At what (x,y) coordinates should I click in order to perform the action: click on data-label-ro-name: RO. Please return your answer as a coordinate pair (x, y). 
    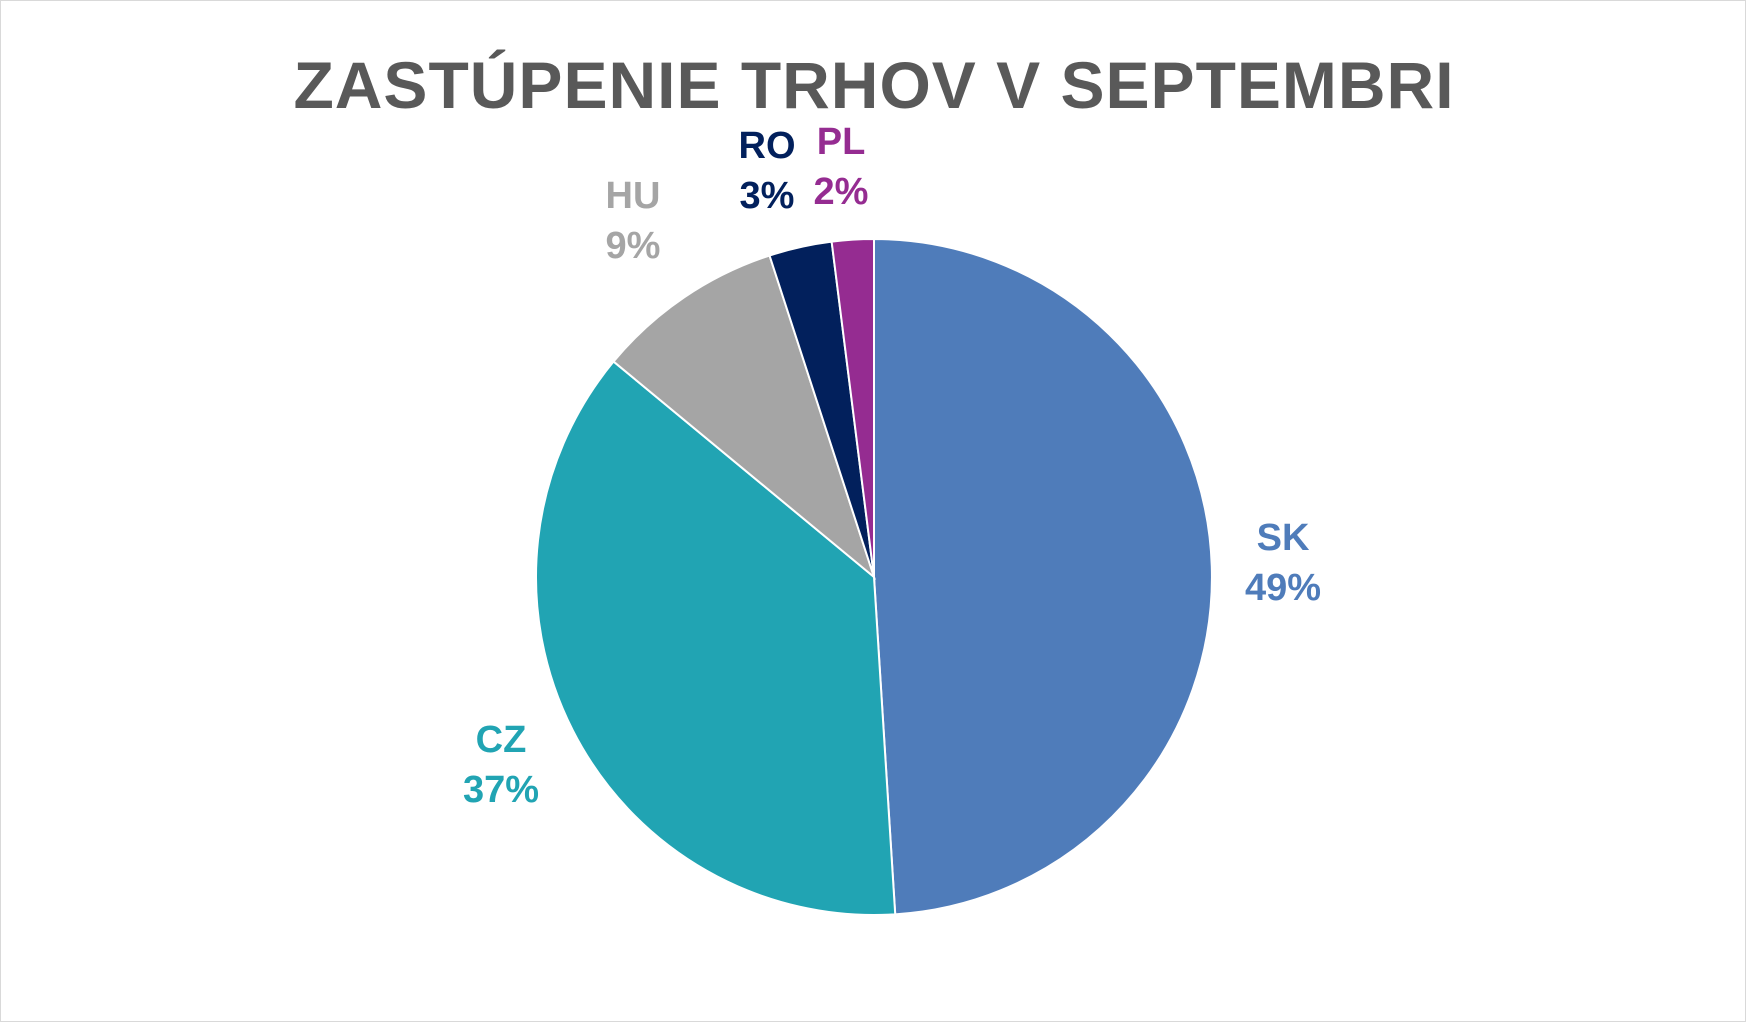
    Looking at the image, I should click on (767, 146).